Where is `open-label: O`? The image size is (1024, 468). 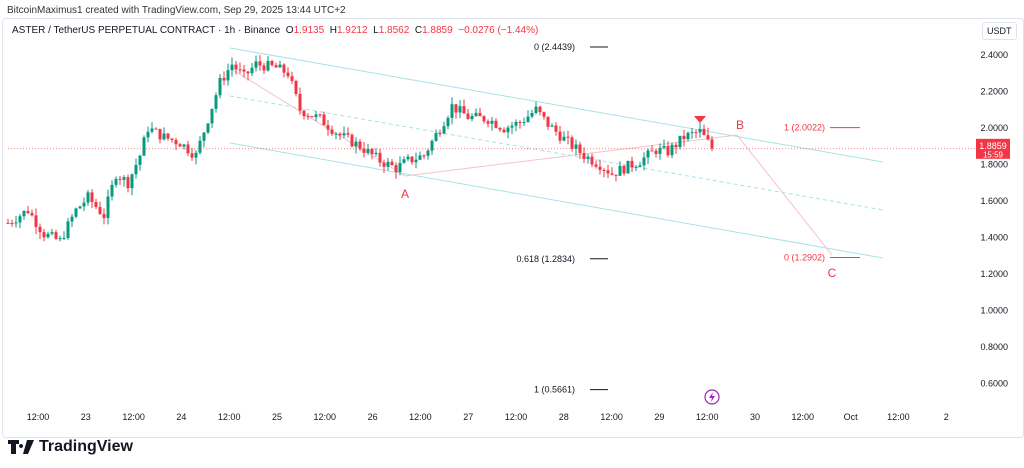
open-label: O is located at coordinates (289, 30).